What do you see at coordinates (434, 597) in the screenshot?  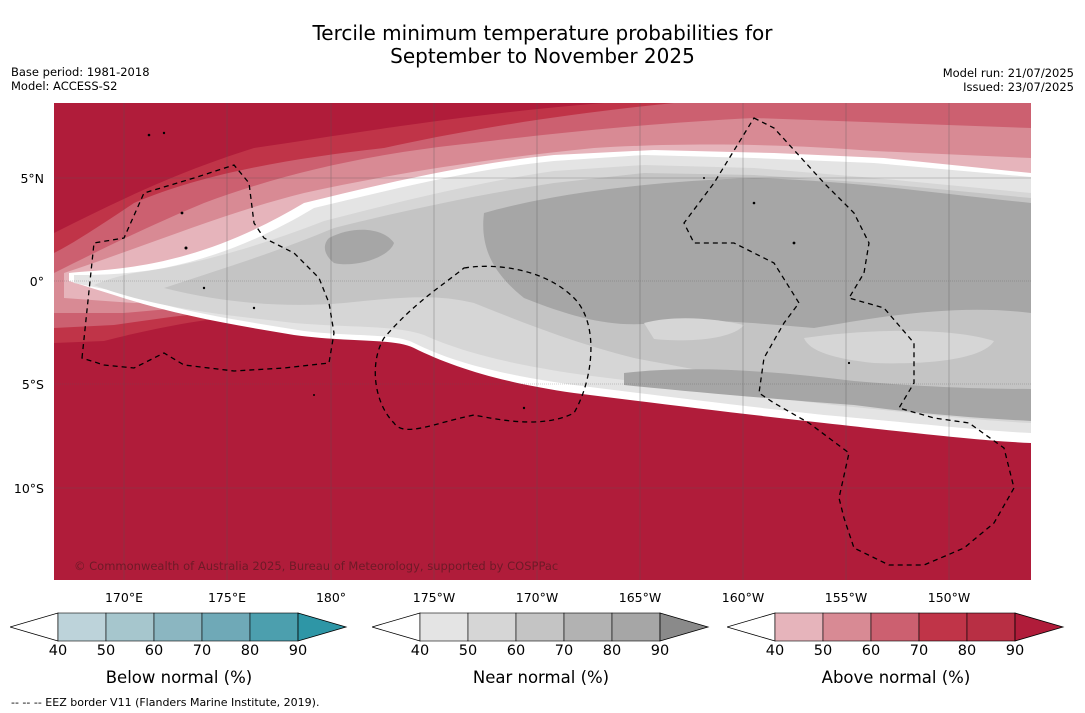 I see `lon-label-175w: 175°W` at bounding box center [434, 597].